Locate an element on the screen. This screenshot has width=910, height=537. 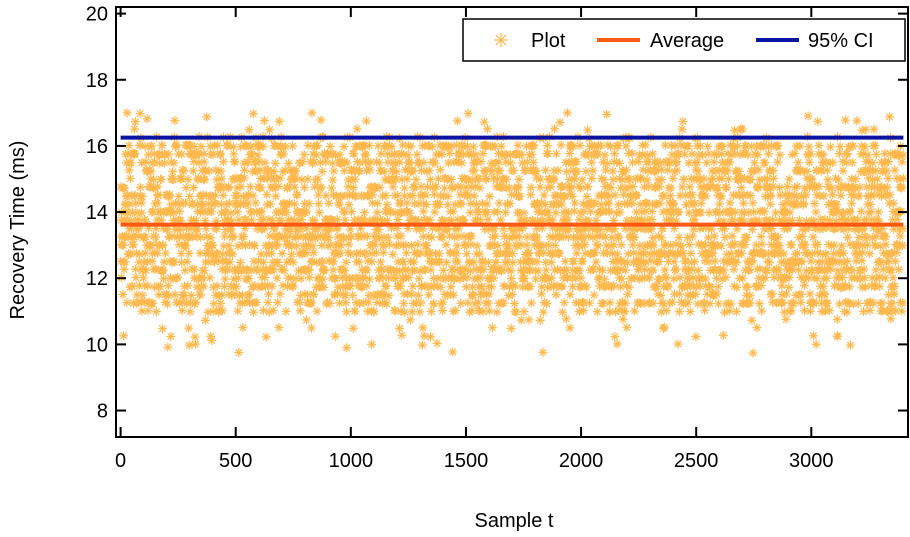
y-tick-label: 8 is located at coordinates (102, 412).